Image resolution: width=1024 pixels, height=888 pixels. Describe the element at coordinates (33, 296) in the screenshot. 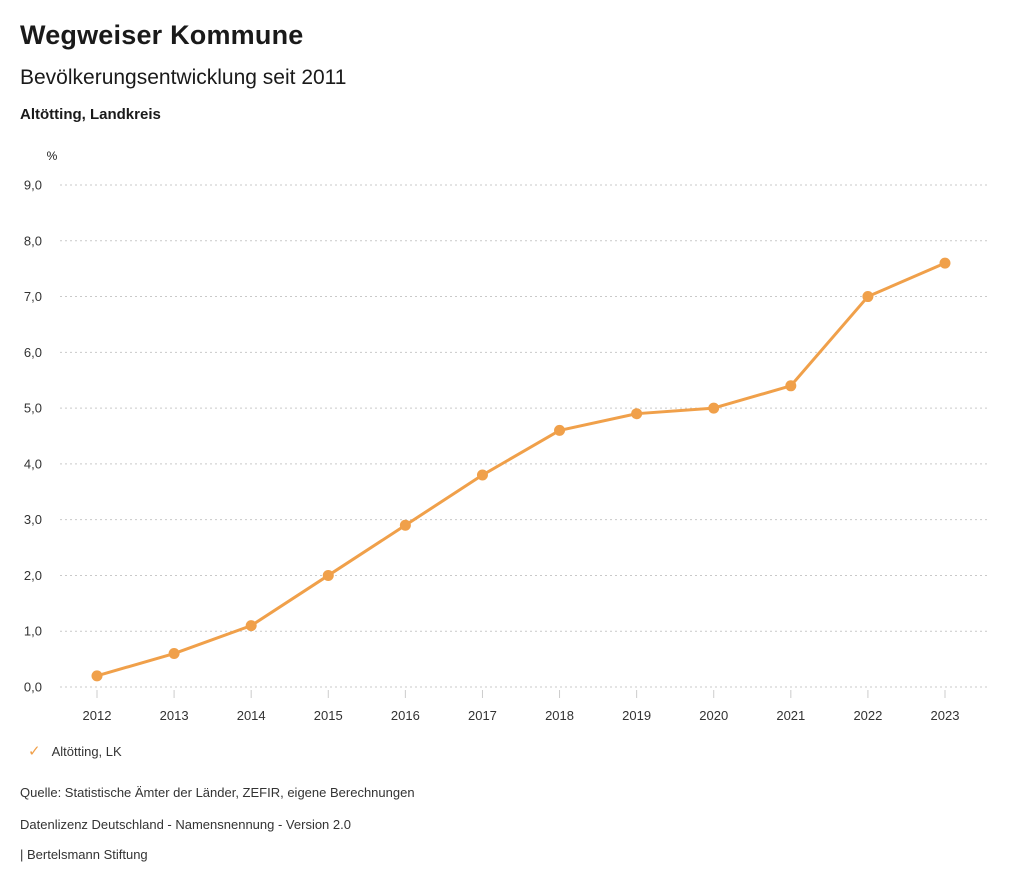

I see `y-axis-tick-label: 7,0` at that location.